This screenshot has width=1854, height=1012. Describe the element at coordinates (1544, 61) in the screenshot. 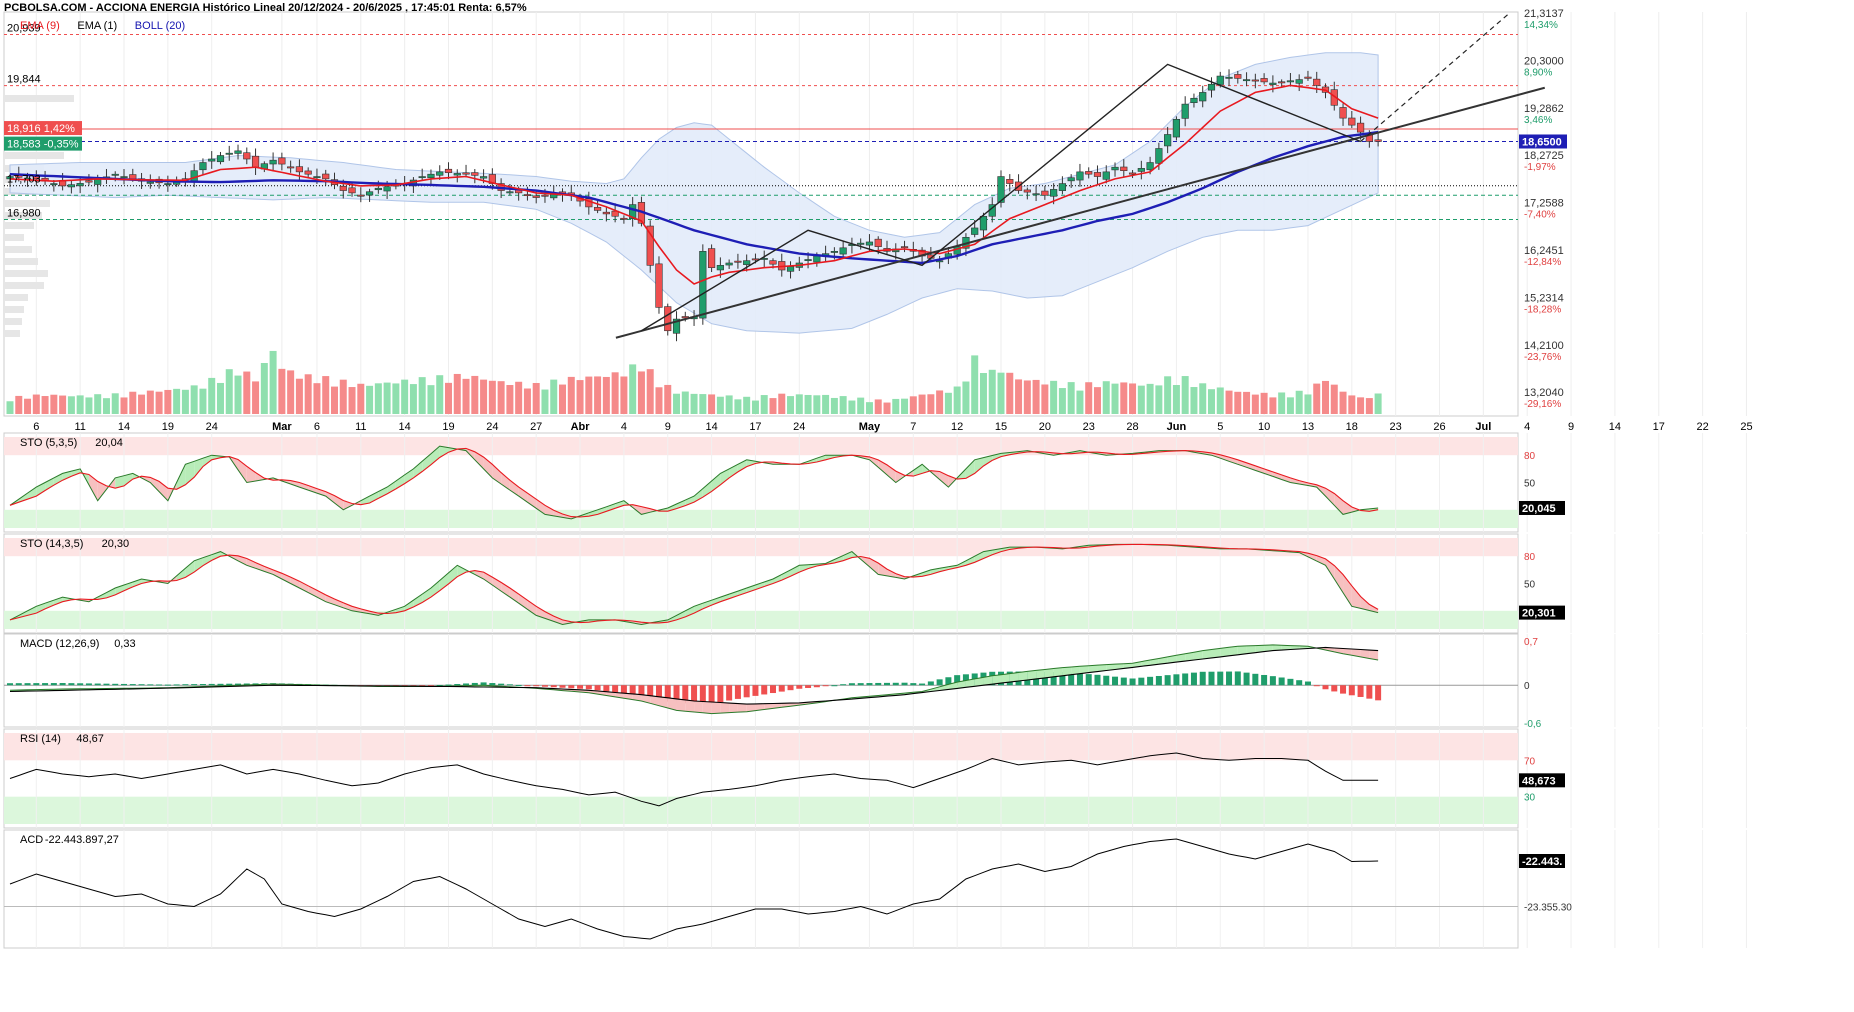

I see `y-axis-label: 20,3000` at that location.